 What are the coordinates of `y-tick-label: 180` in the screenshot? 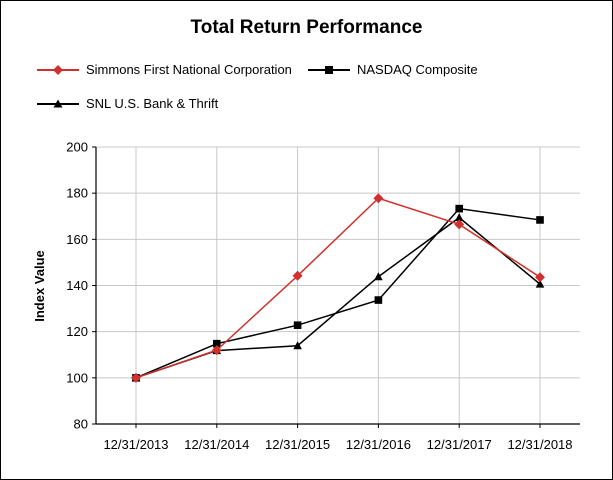 It's located at (77, 193).